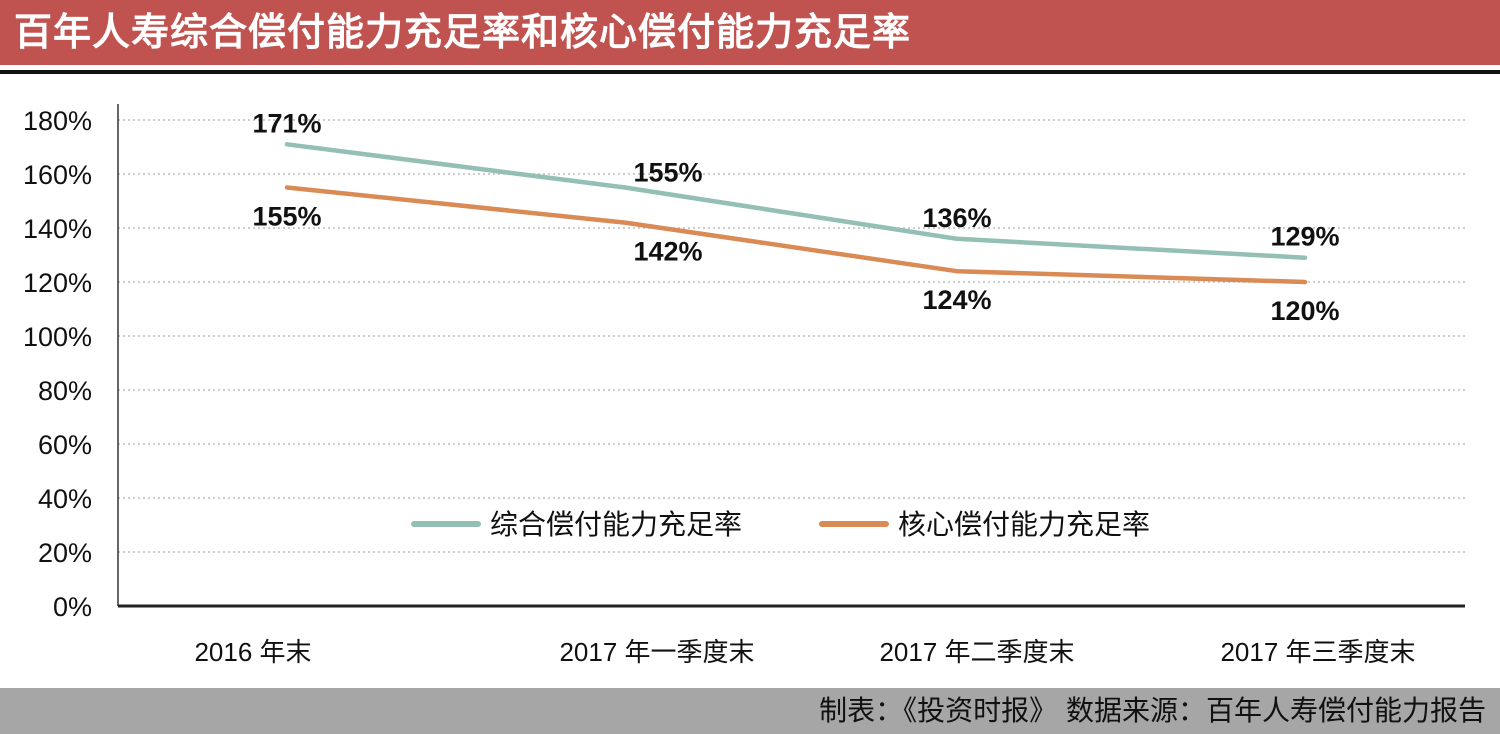 The width and height of the screenshot is (1500, 734). I want to click on y-tick-label: 40%, so click(65, 499).